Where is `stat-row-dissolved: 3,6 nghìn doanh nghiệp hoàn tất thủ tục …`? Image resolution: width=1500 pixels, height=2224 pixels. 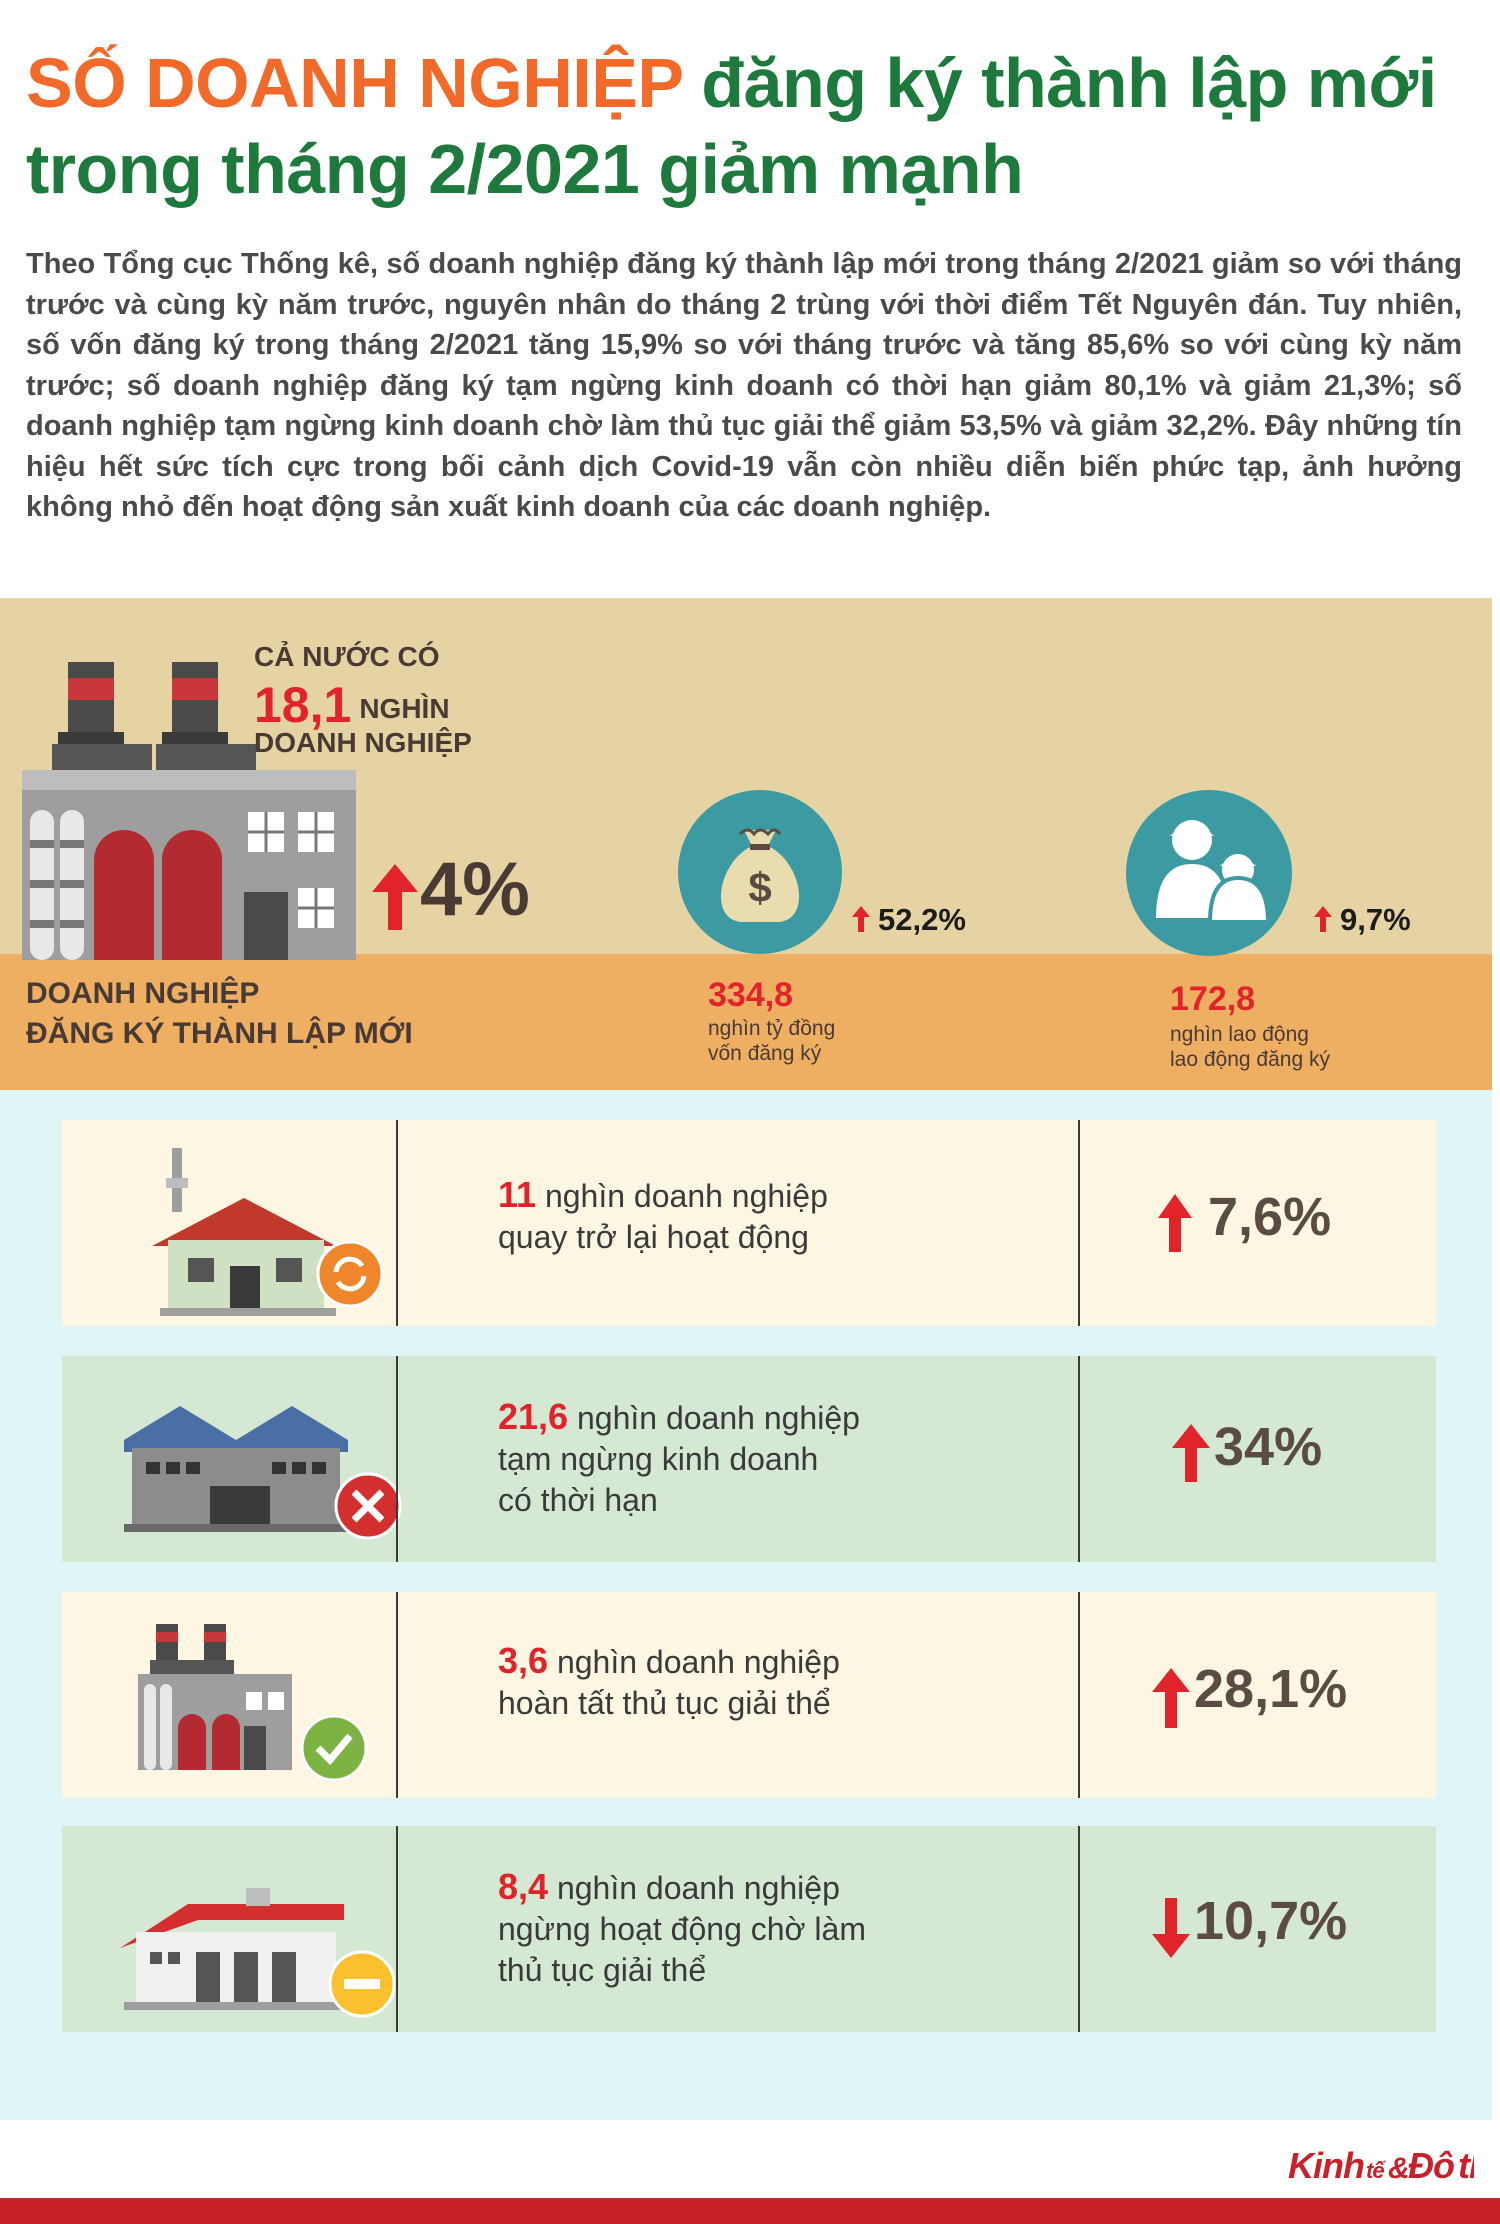 stat-row-dissolved: 3,6 nghìn doanh nghiệp hoàn tất thủ tục … is located at coordinates (749, 1695).